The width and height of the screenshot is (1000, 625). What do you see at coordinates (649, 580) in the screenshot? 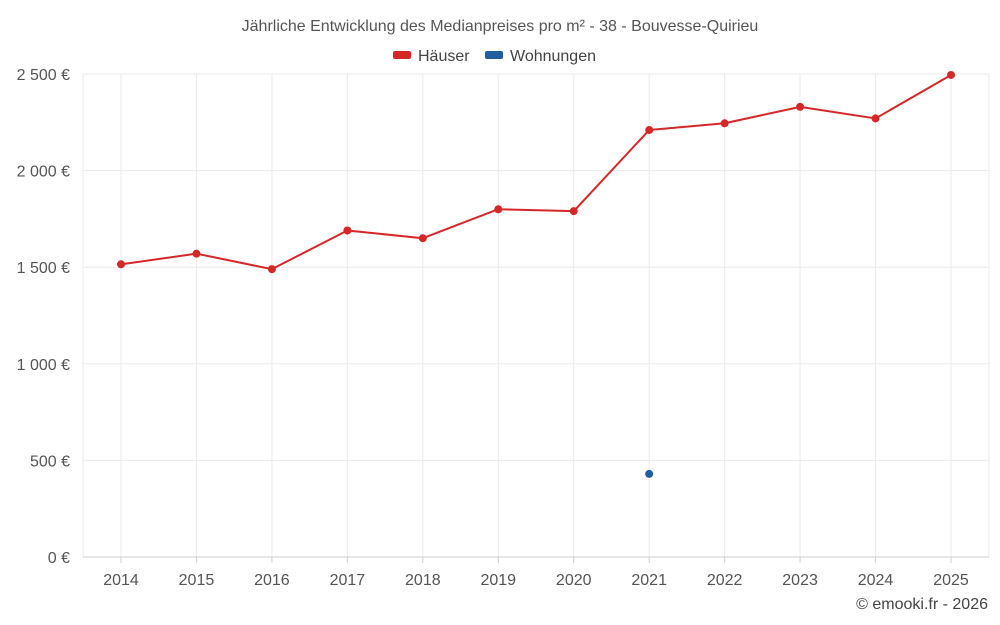
I see `x-tick-label: 2021` at bounding box center [649, 580].